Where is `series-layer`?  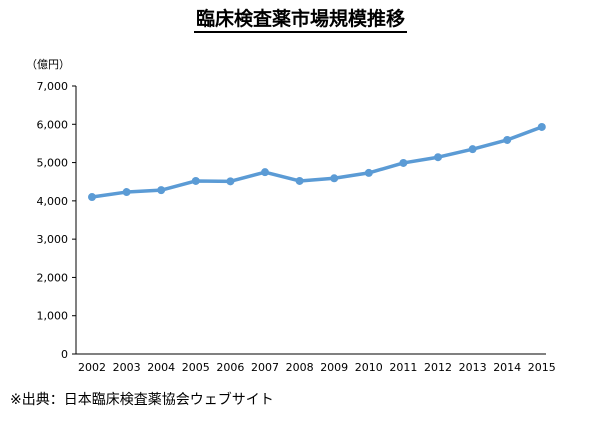
series-layer is located at coordinates (317, 162).